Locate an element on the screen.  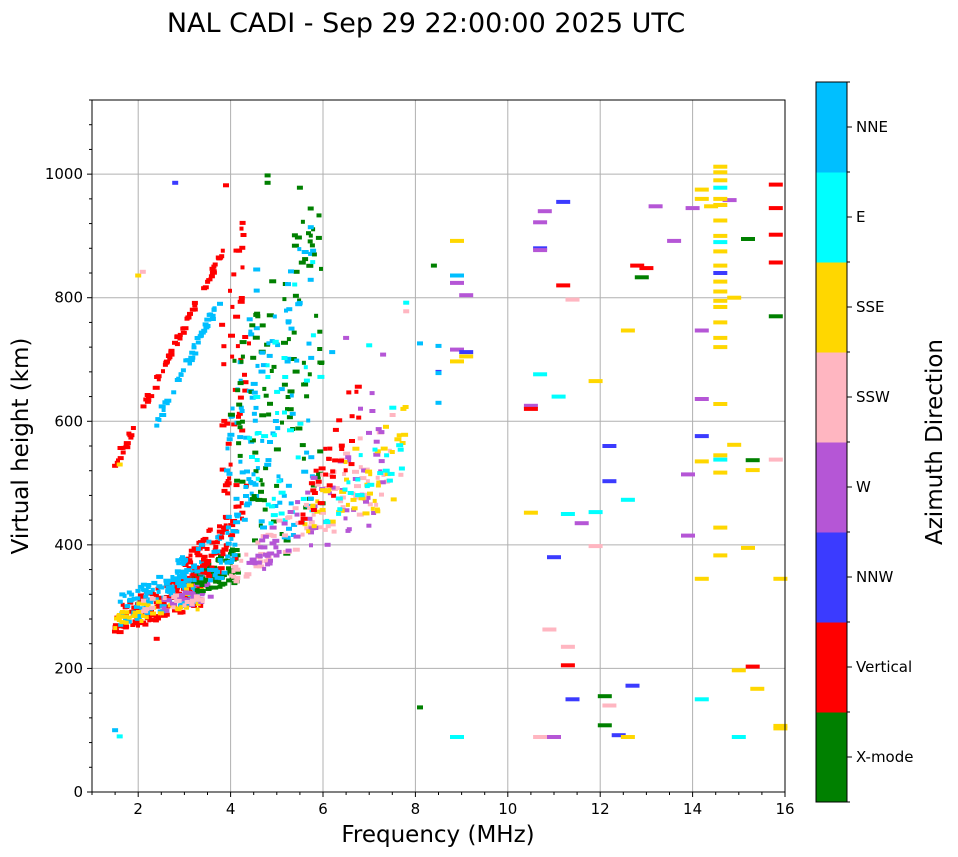
y-tick-label: 200 is located at coordinates (68, 668).